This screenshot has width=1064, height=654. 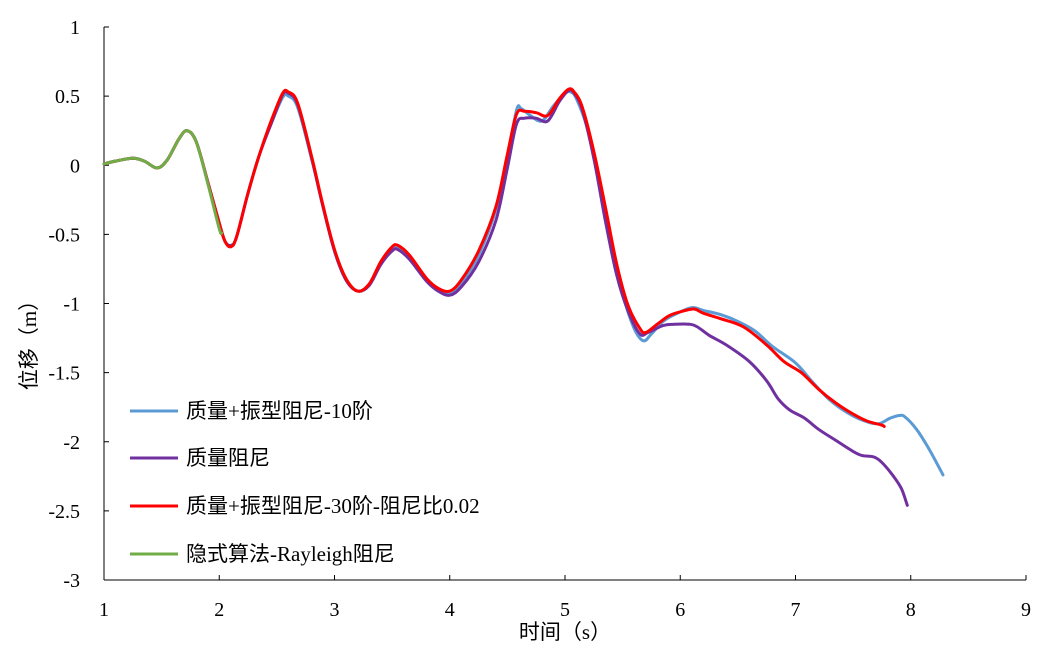 What do you see at coordinates (75, 166) in the screenshot?
I see `y-tick-label: 0` at bounding box center [75, 166].